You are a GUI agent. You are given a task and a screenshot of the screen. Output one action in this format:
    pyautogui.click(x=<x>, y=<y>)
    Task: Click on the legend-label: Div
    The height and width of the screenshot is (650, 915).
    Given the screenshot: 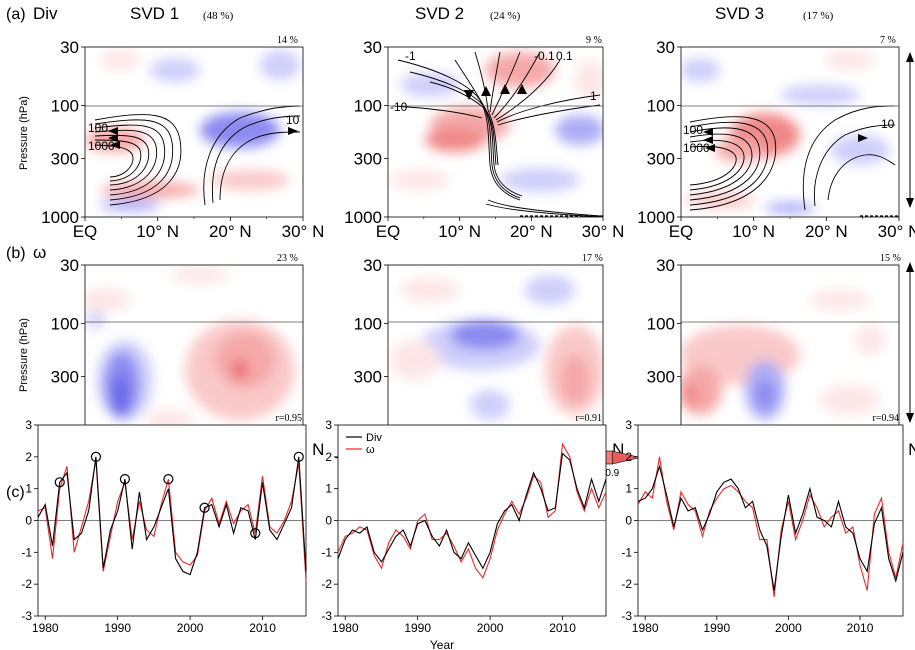 What is the action you would take?
    pyautogui.click(x=374, y=438)
    